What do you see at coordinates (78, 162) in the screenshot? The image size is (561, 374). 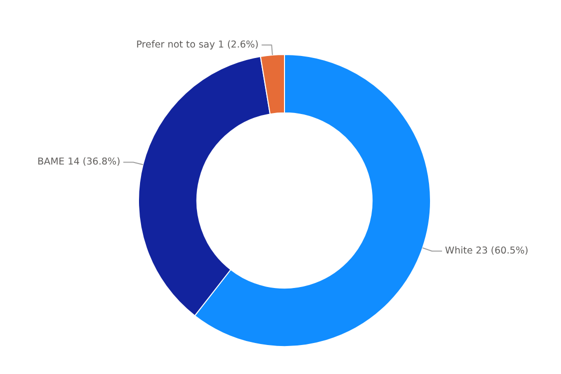 I see `slice-label: BAME 14 (36.8%)` at bounding box center [78, 162].